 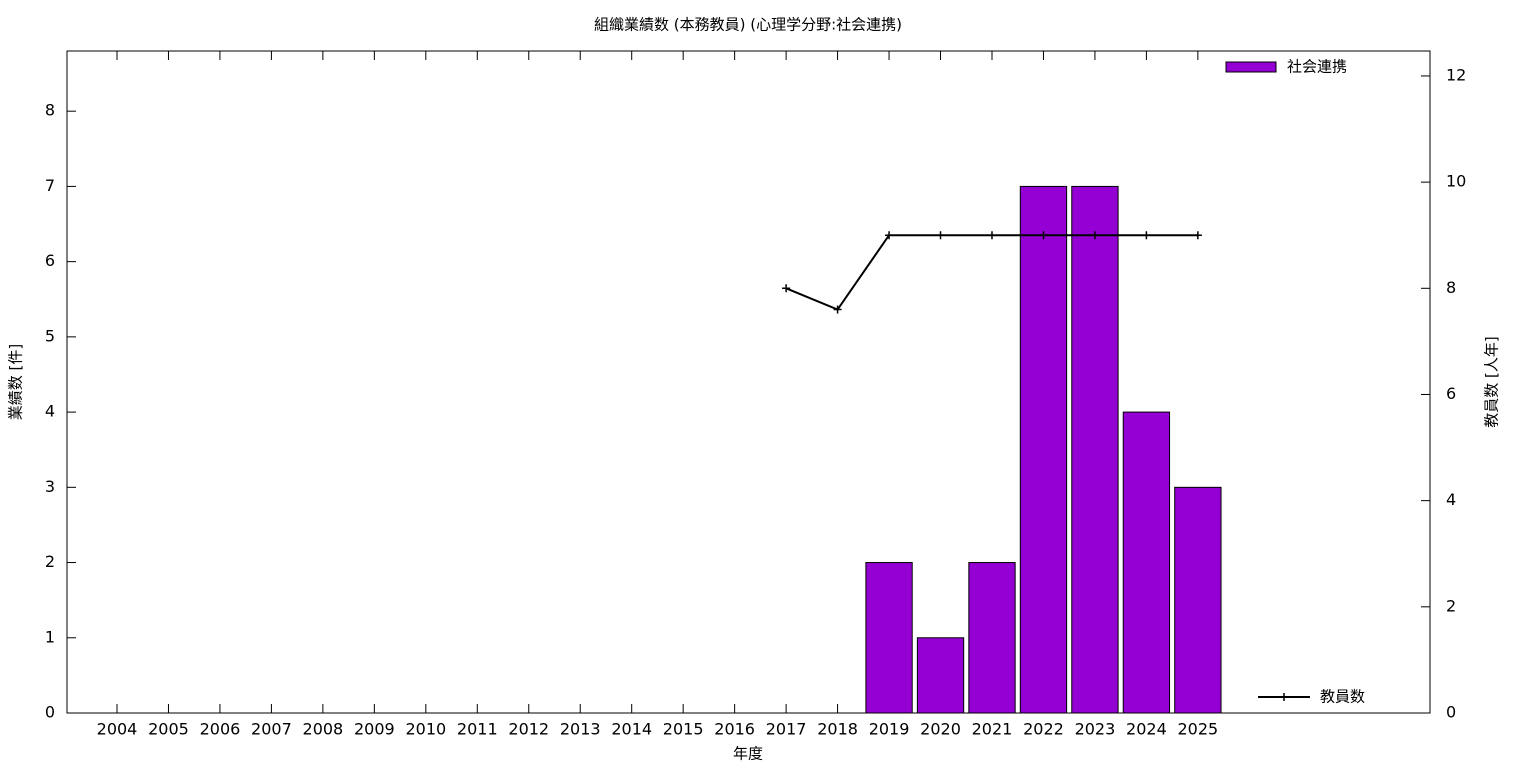 I want to click on y2-tick-label: 0, so click(x=1451, y=712).